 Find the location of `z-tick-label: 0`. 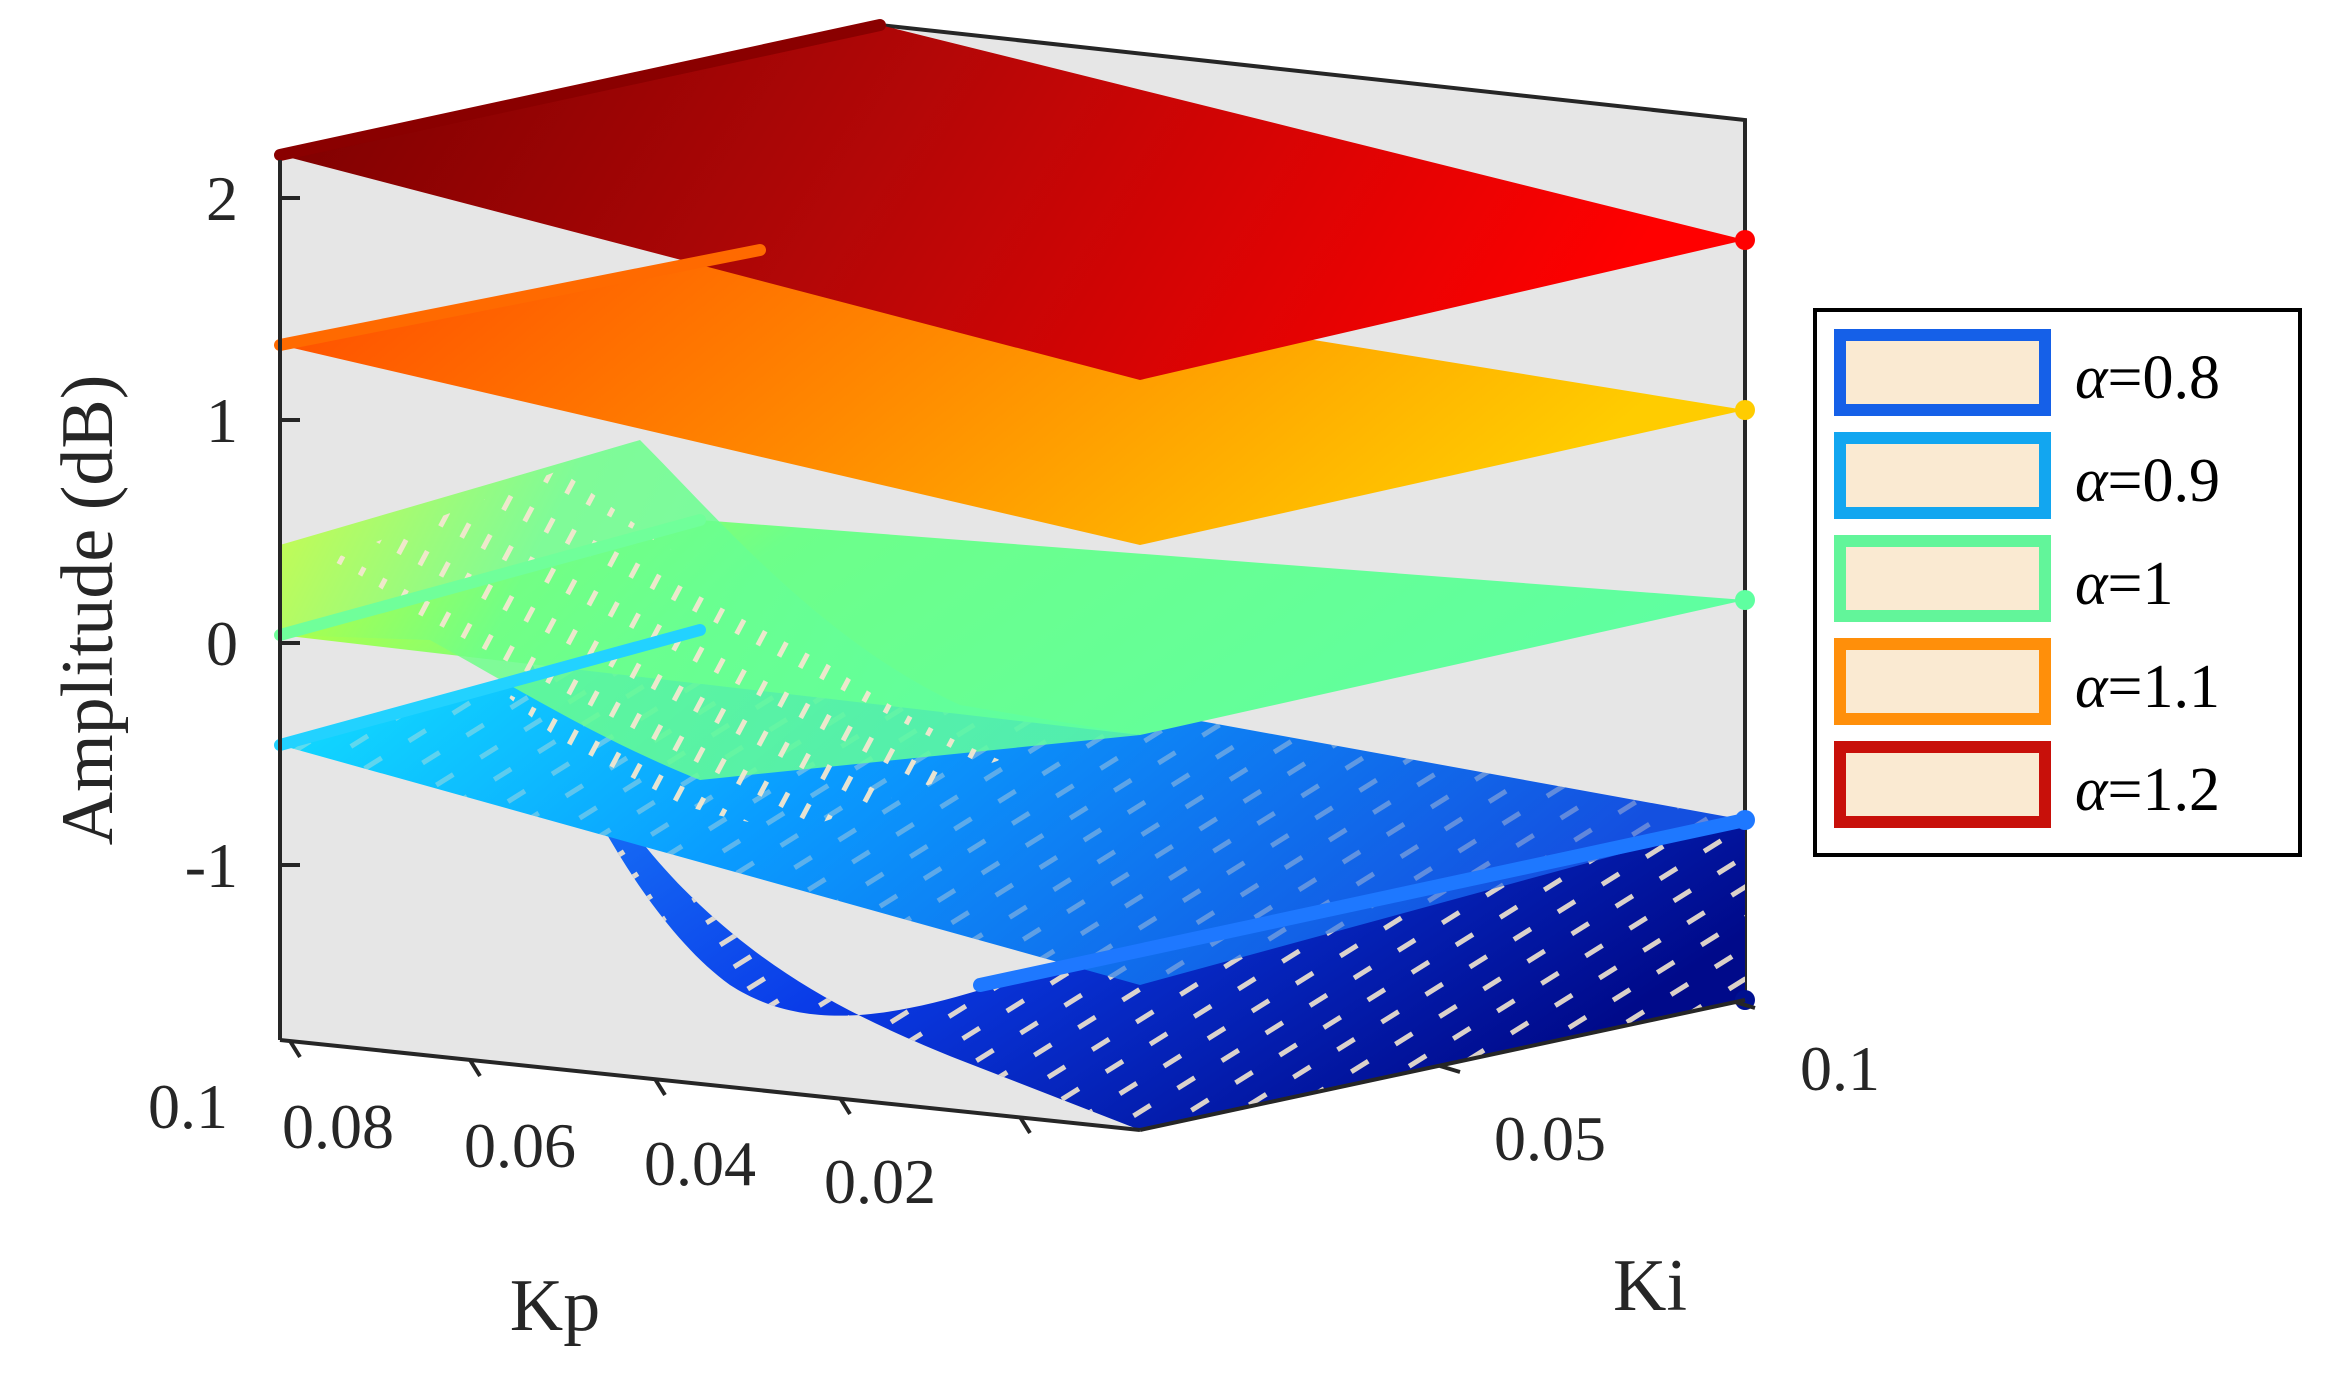

z-tick-label: 0 is located at coordinates (222, 643).